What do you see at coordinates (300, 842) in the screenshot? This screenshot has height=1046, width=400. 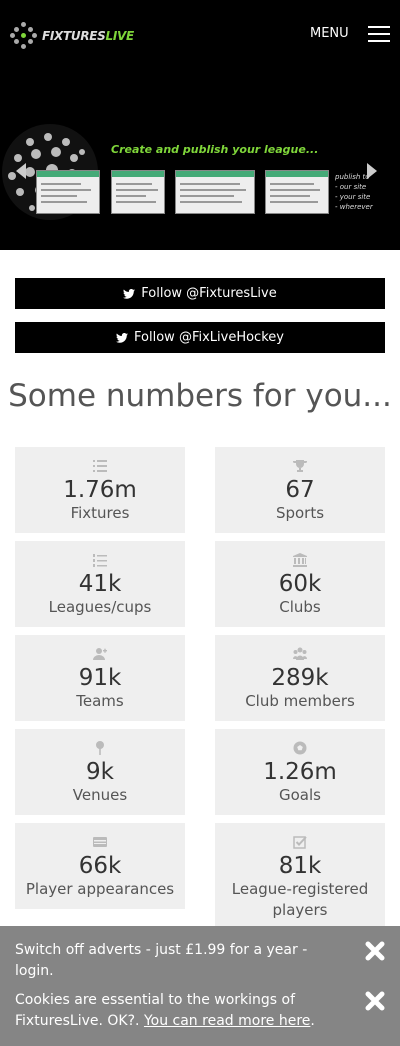 I see `check-square-icon` at bounding box center [300, 842].